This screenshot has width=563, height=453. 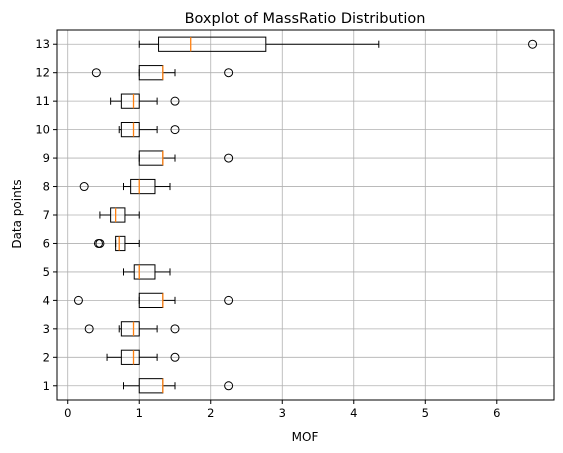 What do you see at coordinates (46, 215) in the screenshot?
I see `y-tick-label: 7` at bounding box center [46, 215].